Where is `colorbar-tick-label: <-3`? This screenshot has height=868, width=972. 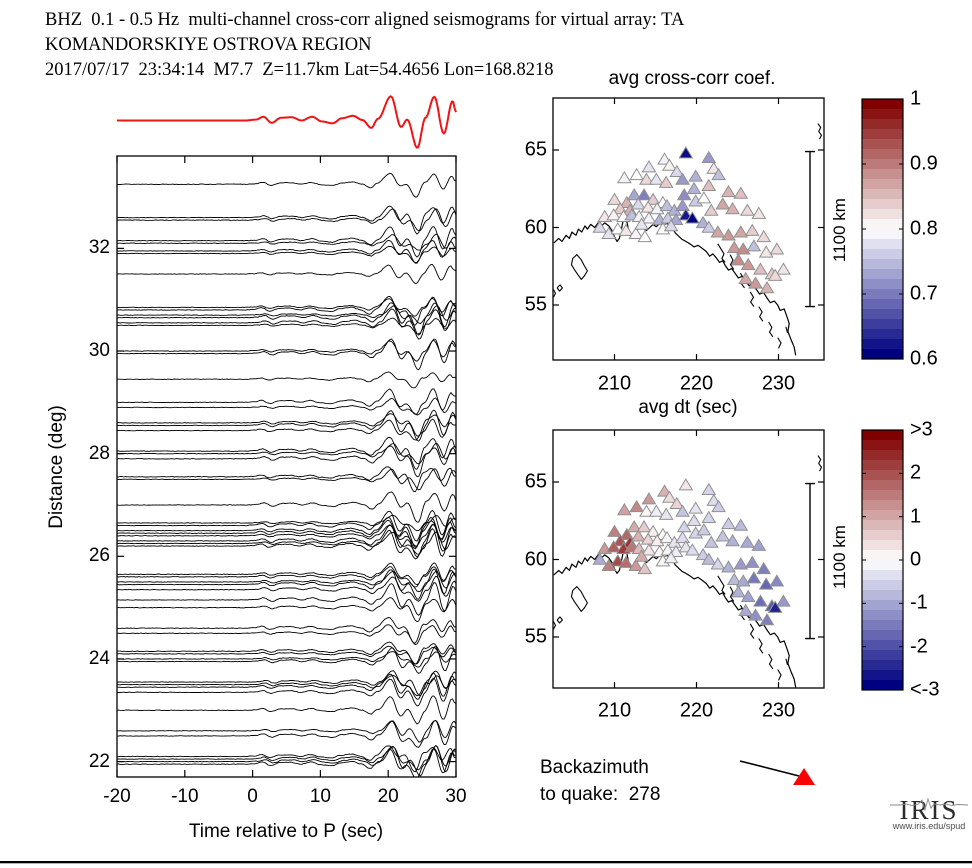 colorbar-tick-label: <-3 is located at coordinates (925, 689).